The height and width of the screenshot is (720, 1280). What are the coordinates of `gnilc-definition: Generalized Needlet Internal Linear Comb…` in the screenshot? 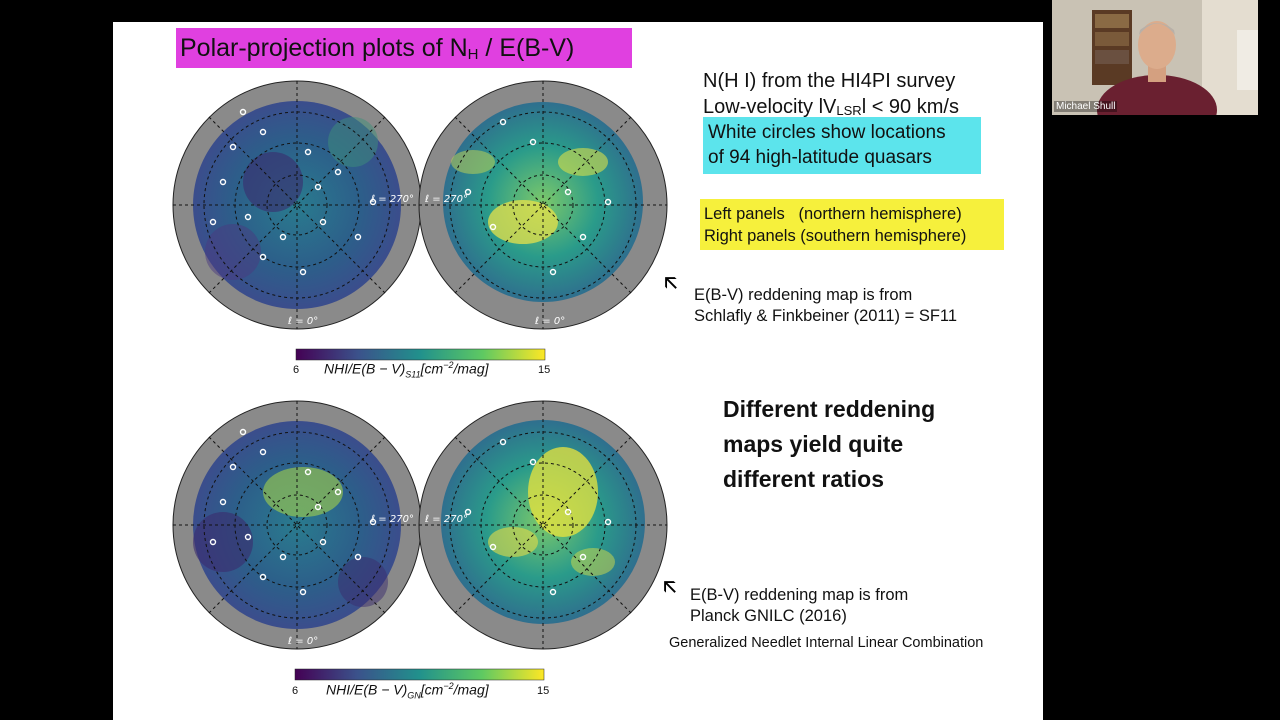 It's located at (826, 643).